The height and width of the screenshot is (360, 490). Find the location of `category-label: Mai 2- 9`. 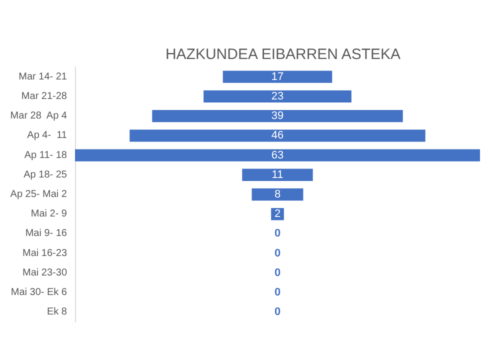

category-label: Mai 2- 9 is located at coordinates (49, 214).